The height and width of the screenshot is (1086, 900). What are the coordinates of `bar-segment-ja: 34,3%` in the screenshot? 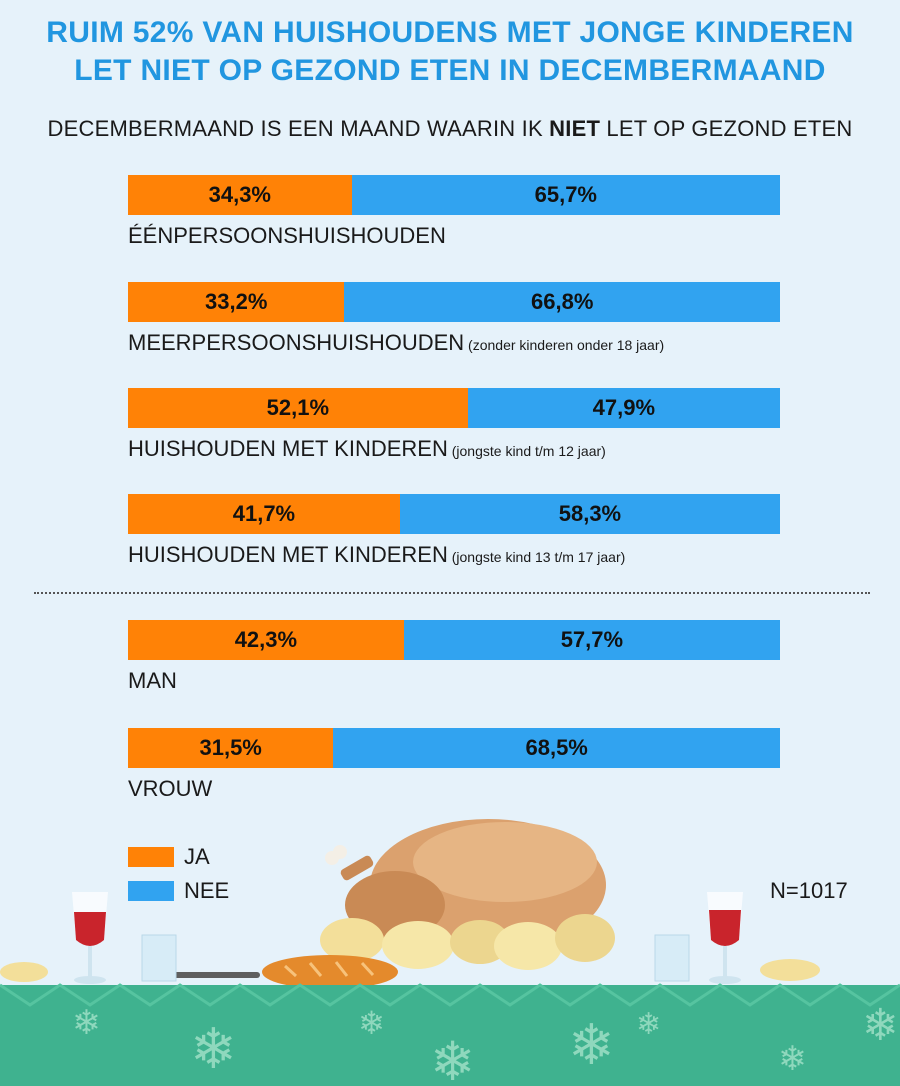 It's located at (240, 195).